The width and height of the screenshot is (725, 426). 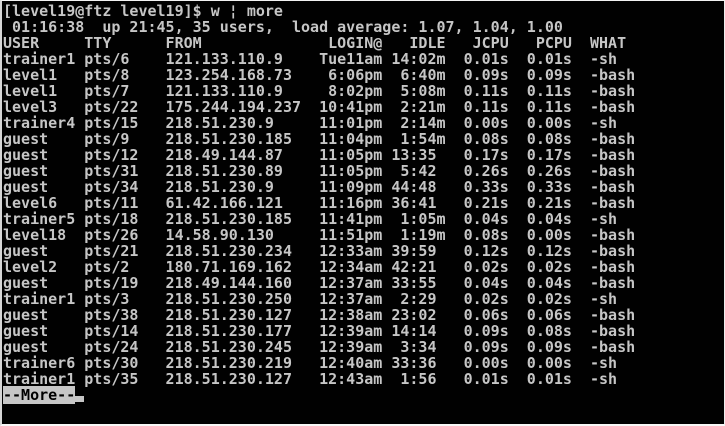 What do you see at coordinates (39, 395) in the screenshot?
I see `more-prompt: --More--` at bounding box center [39, 395].